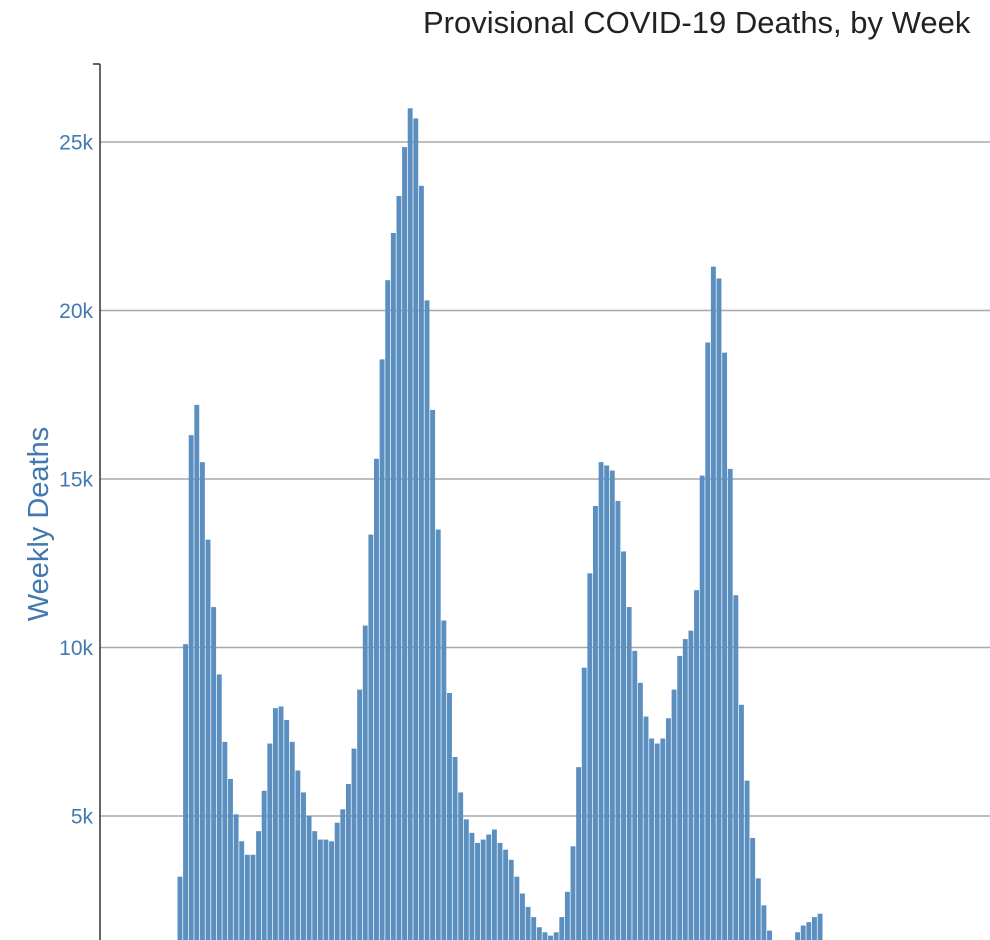  Describe the element at coordinates (76, 143) in the screenshot. I see `y-tick-label: 25k` at that location.